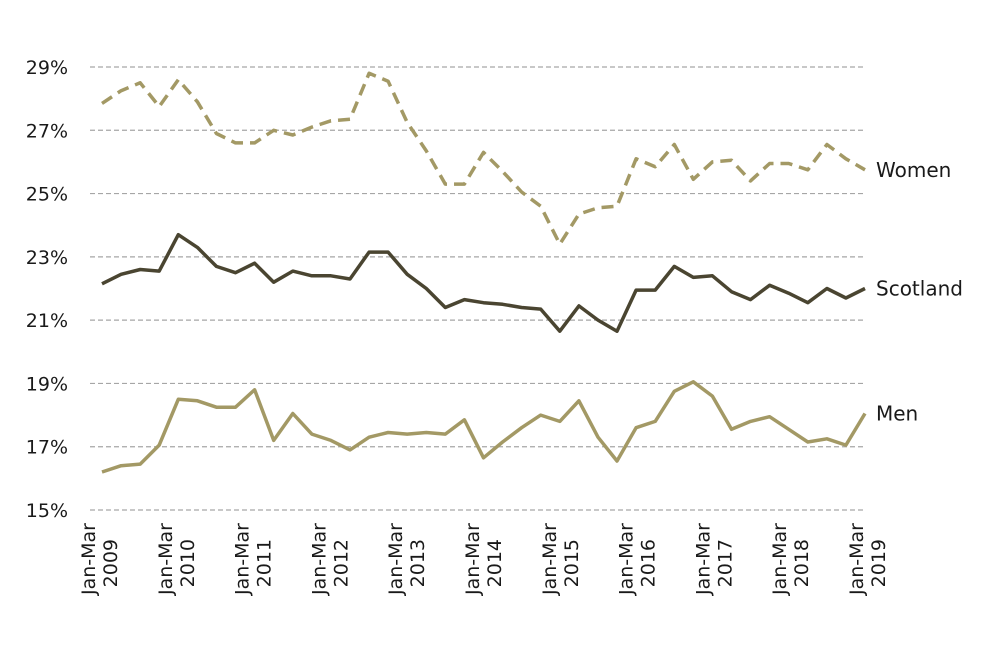 The height and width of the screenshot is (655, 998). I want to click on x-tick-year: 2015, so click(572, 563).